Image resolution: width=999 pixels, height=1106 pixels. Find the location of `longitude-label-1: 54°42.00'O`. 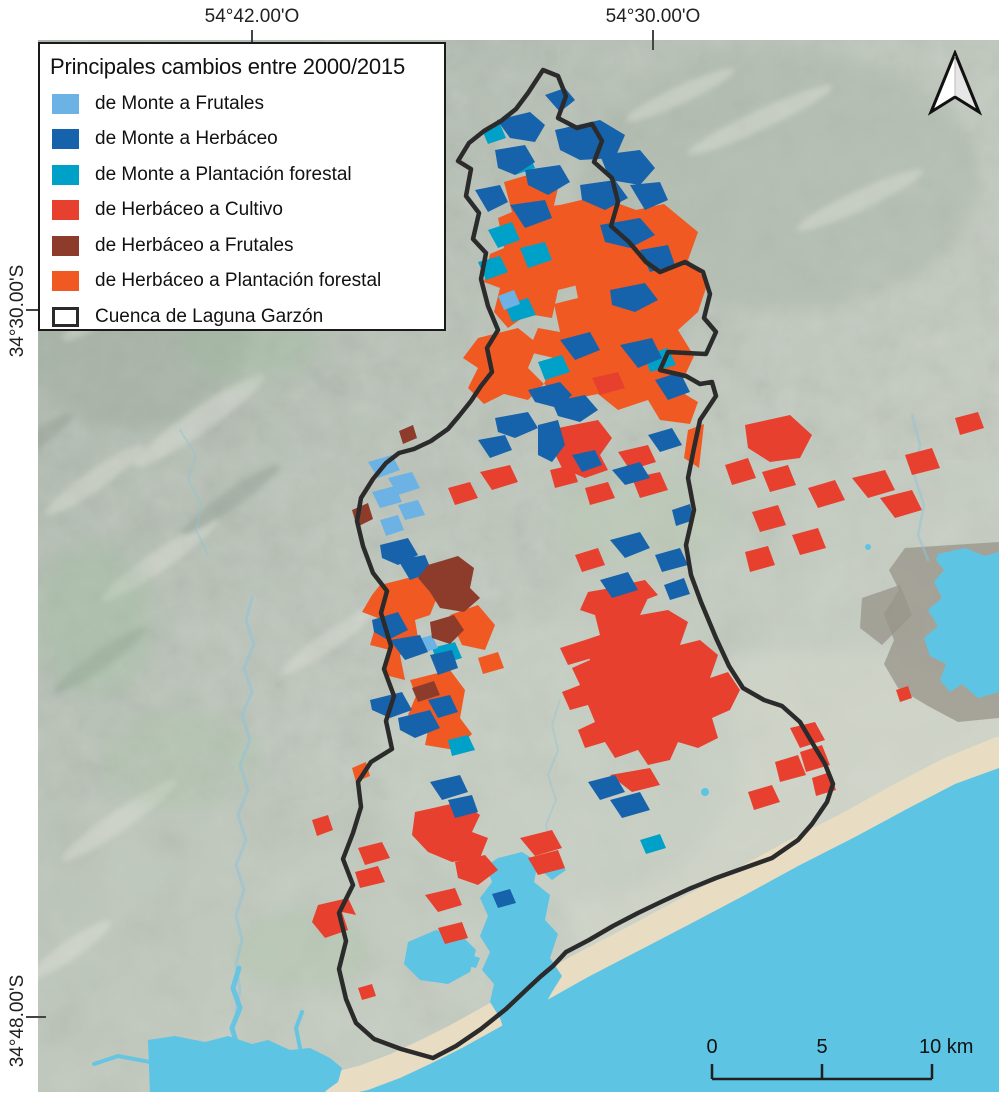

longitude-label-1: 54°42.00'O is located at coordinates (252, 16).